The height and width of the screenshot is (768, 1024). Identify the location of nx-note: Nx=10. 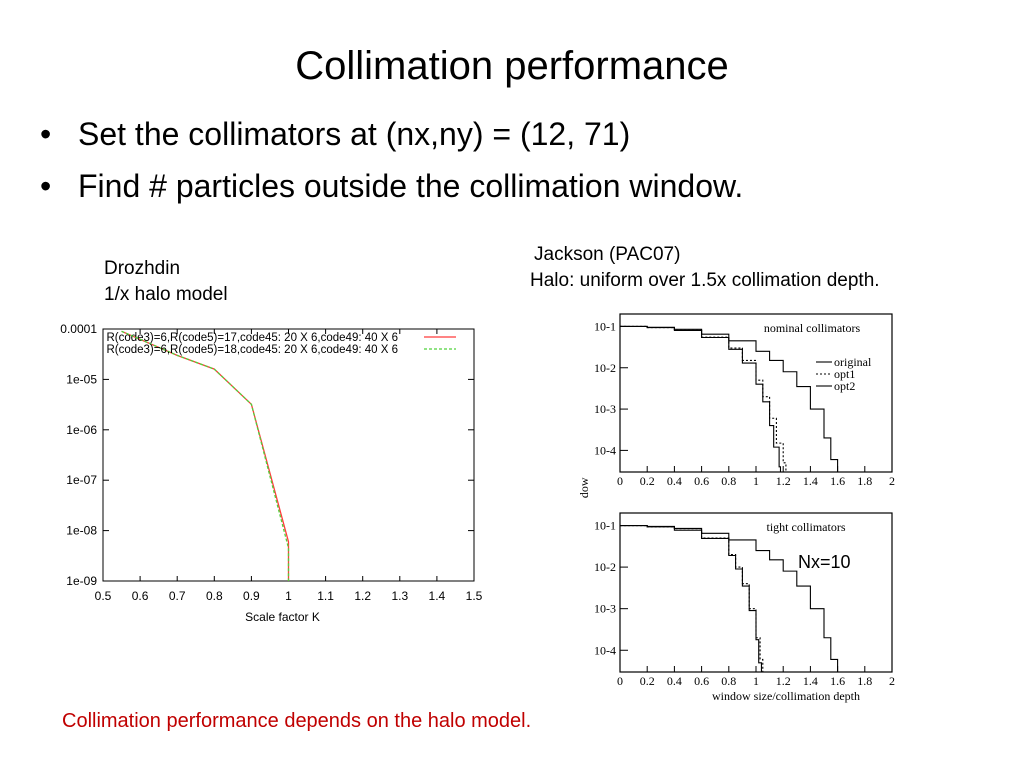
(824, 562).